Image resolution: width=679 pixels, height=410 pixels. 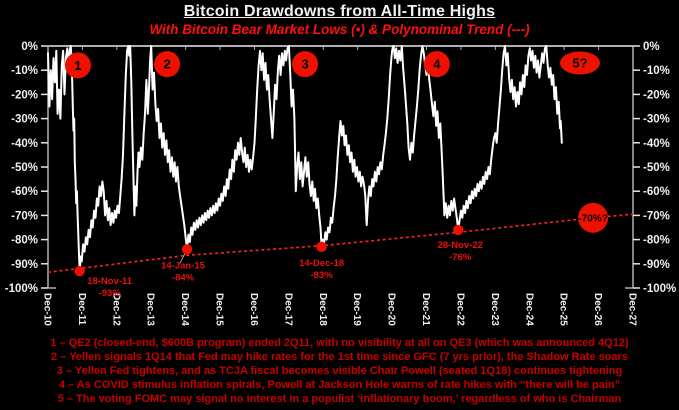 What do you see at coordinates (425, 309) in the screenshot?
I see `x-axis-label: Dec-21` at bounding box center [425, 309].